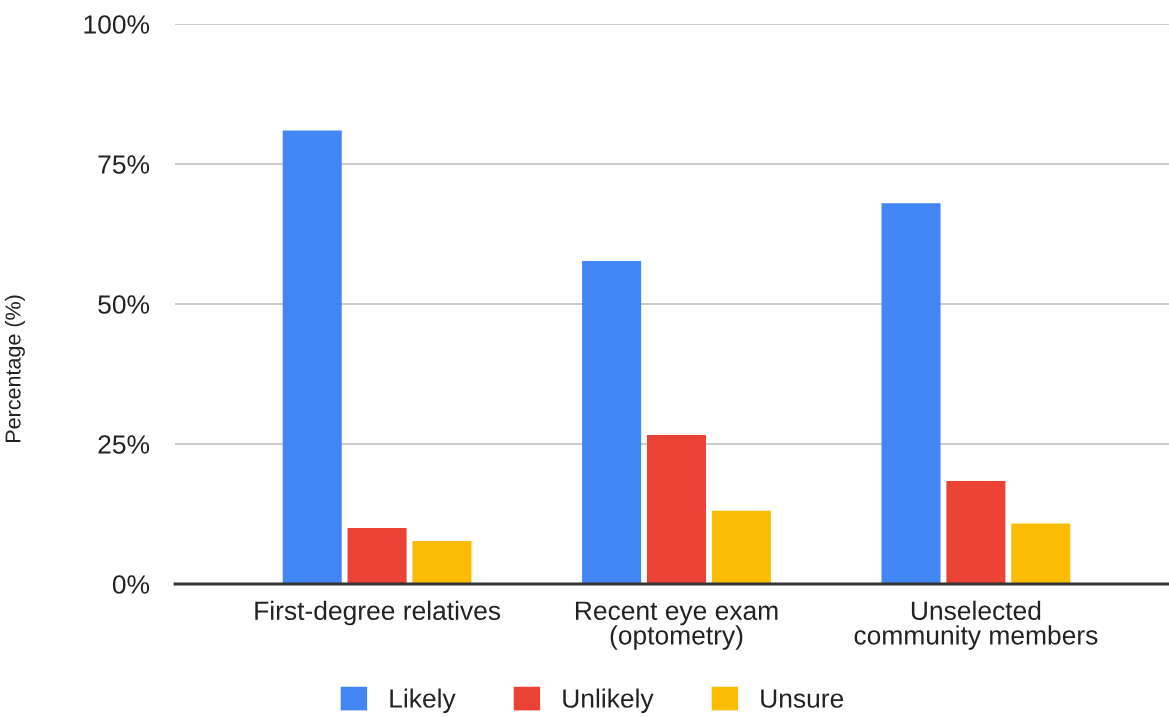 The height and width of the screenshot is (717, 1169). I want to click on y-tick-label: 100%, so click(117, 24).